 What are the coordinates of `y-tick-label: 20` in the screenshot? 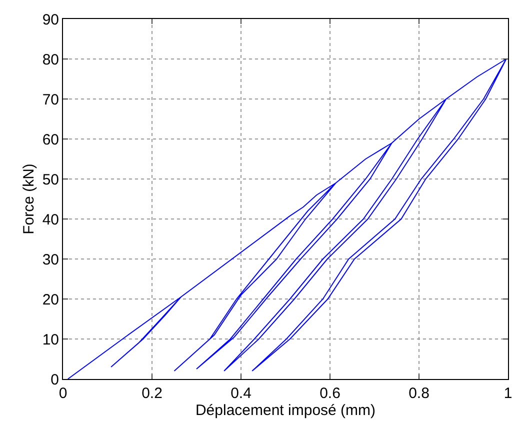 It's located at (50, 299).